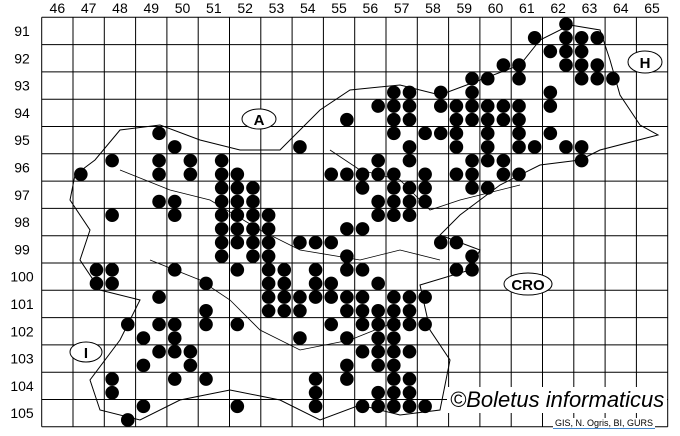 This screenshot has height=436, width=680. Describe the element at coordinates (433, 8) in the screenshot. I see `column-label: 58` at that location.